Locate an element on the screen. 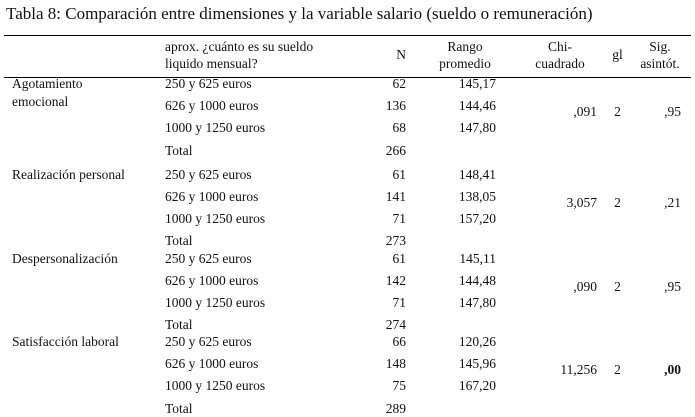  n-cell: 142 is located at coordinates (395, 280).